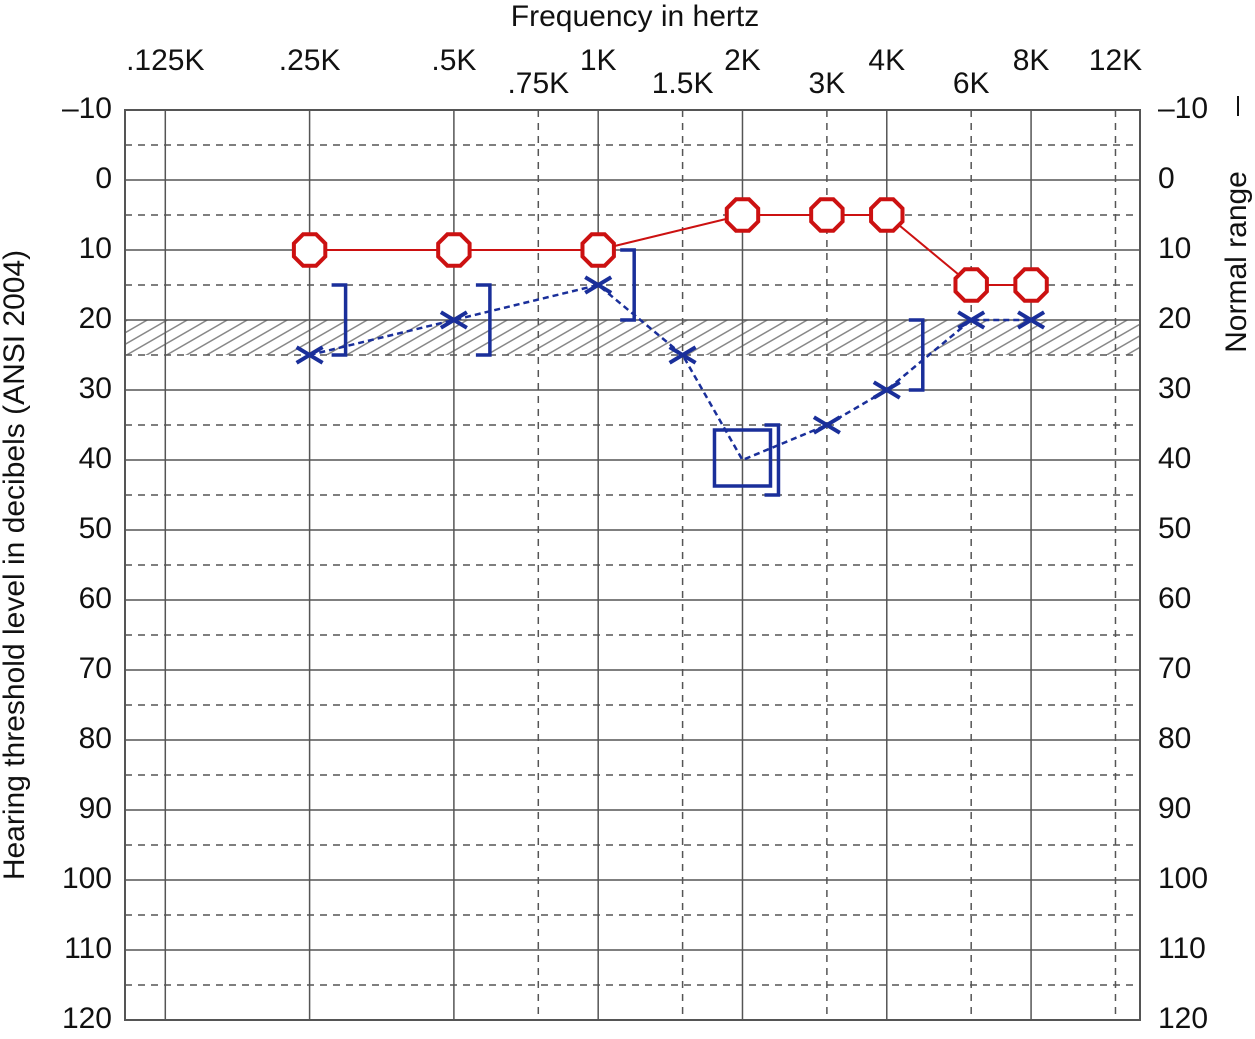 Image resolution: width=1255 pixels, height=1039 pixels. I want to click on y-tick-label: 60, so click(95, 598).